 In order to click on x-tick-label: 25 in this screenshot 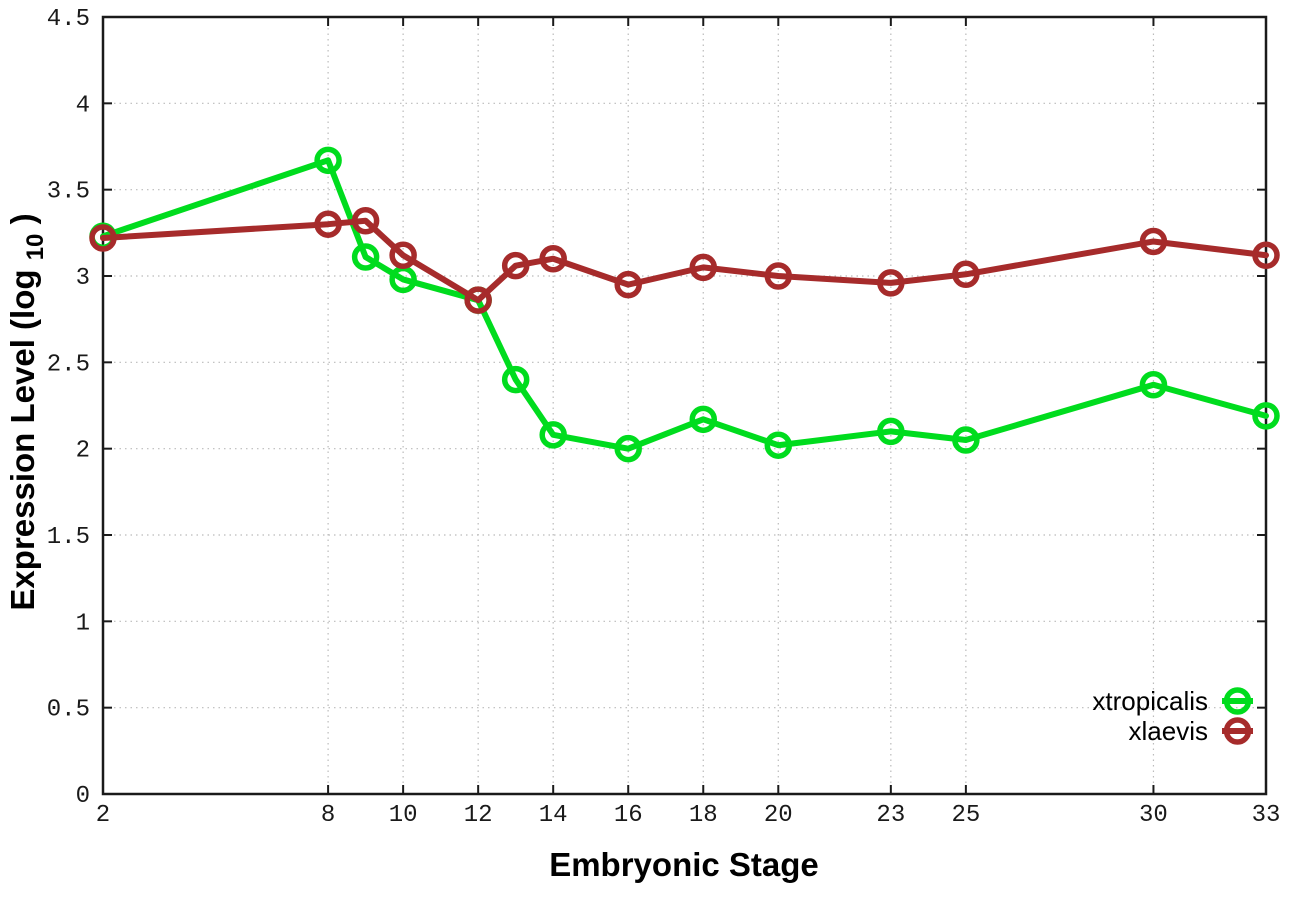, I will do `click(965, 815)`.